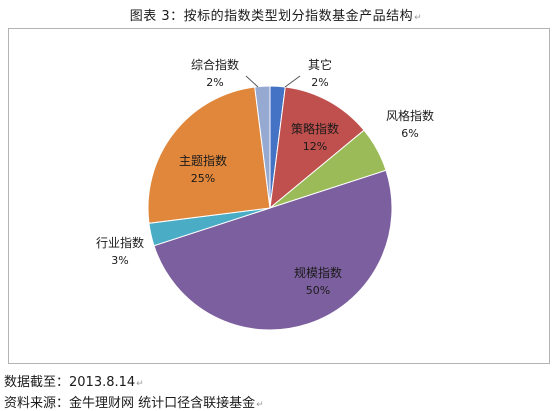 The width and height of the screenshot is (552, 411). I want to click on source-note: 资料来源：金牛理财网 统计口径含联接基金↵, so click(134, 401).